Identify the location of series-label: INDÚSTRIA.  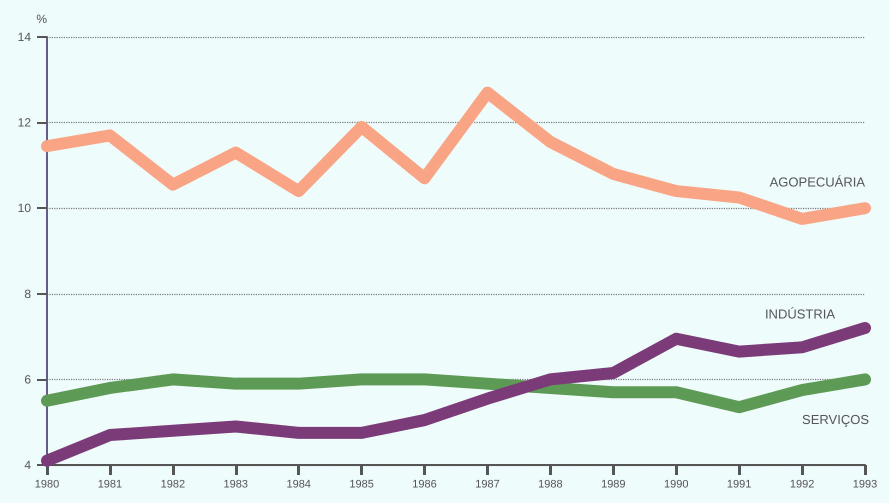
(800, 314).